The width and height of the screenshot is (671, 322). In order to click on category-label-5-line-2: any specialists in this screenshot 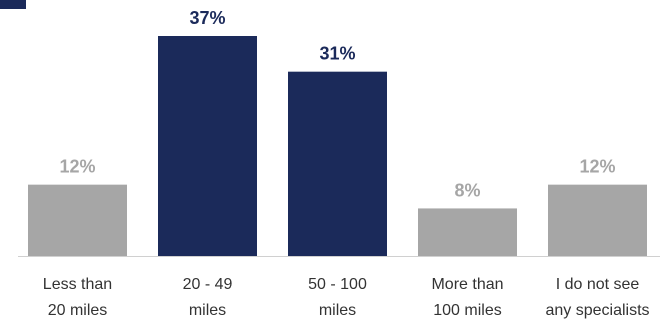, I will do `click(597, 310)`.